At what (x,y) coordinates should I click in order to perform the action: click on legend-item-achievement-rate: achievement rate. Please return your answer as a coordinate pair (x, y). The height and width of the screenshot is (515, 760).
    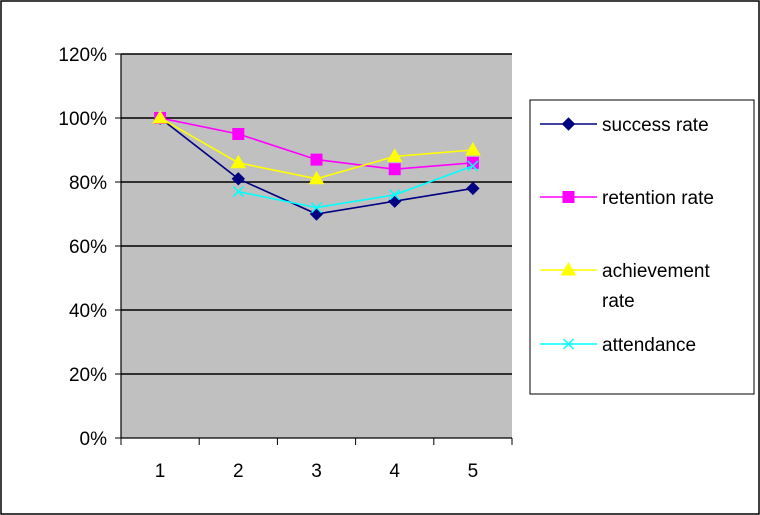
    Looking at the image, I should click on (625, 286).